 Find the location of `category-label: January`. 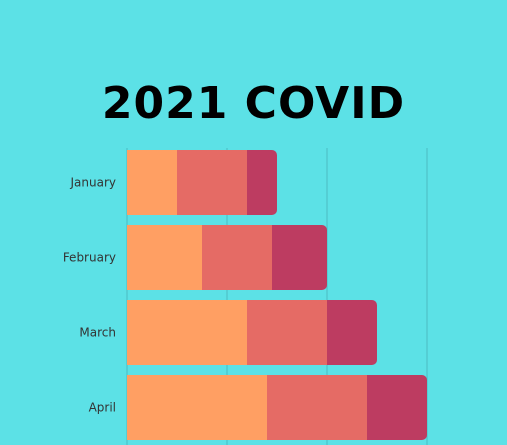

category-label: January is located at coordinates (93, 183).